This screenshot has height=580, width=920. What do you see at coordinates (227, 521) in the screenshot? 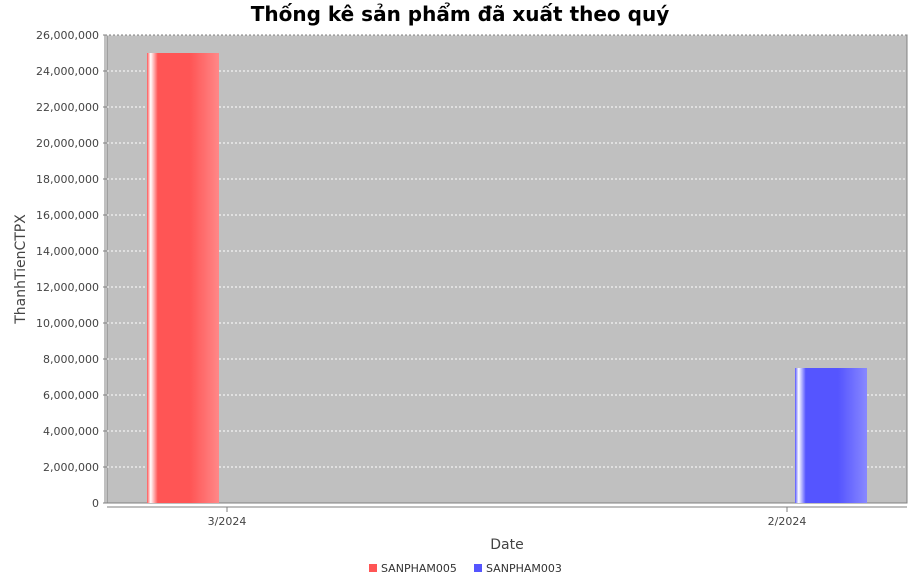
I see `x-tick-label: 3/2024` at bounding box center [227, 521].